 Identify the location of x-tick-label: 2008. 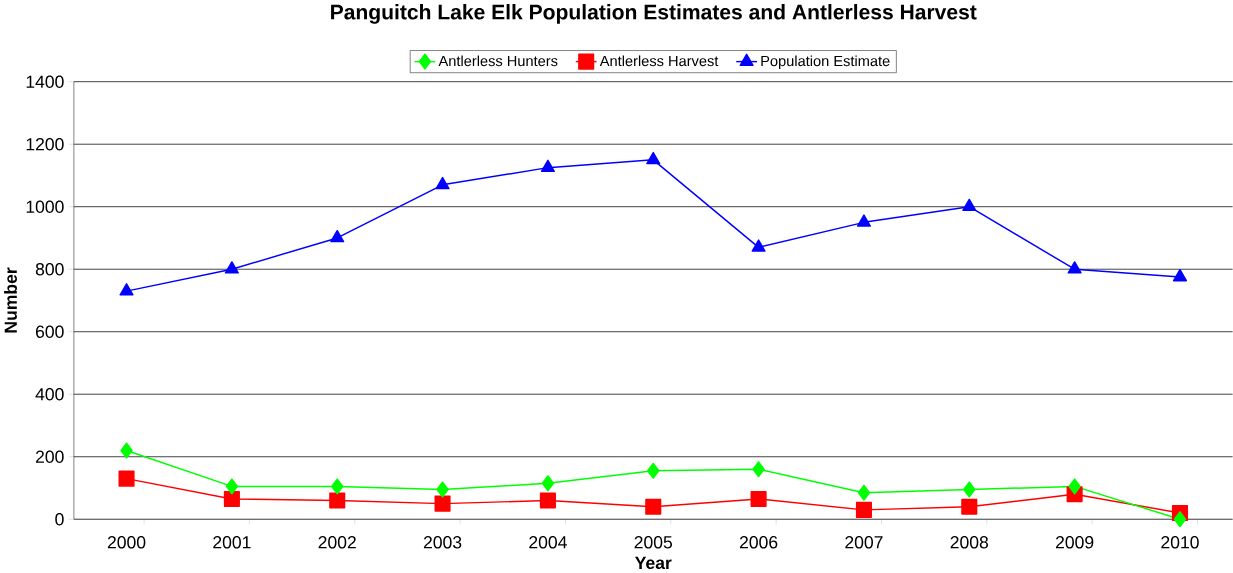
(969, 542).